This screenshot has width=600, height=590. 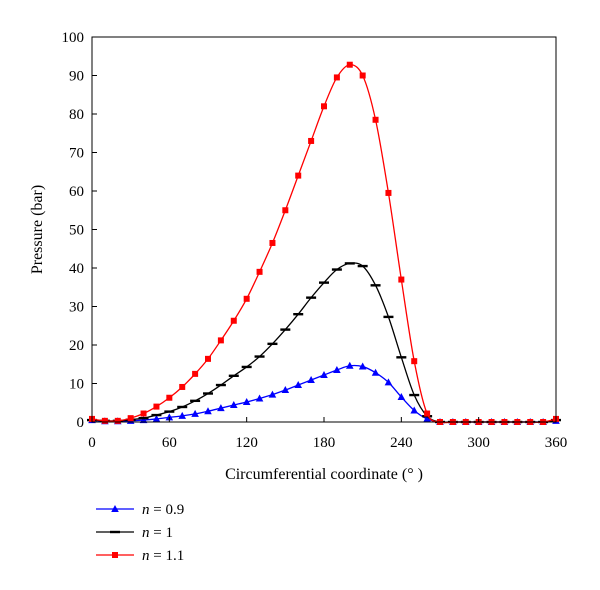 I want to click on x-tick-label: 120, so click(x=246, y=443).